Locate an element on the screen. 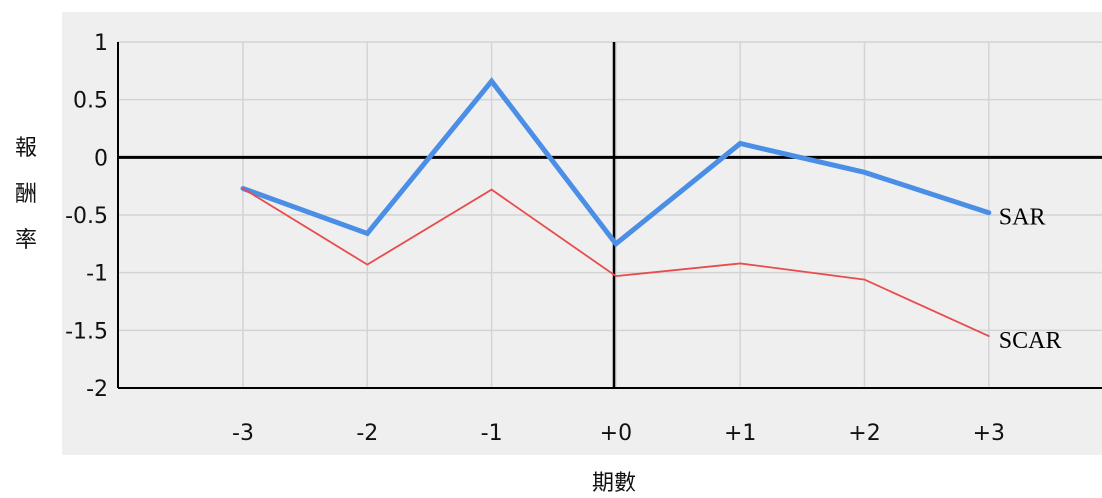 The image size is (1102, 498). x-tick-label: +3 is located at coordinates (989, 433).